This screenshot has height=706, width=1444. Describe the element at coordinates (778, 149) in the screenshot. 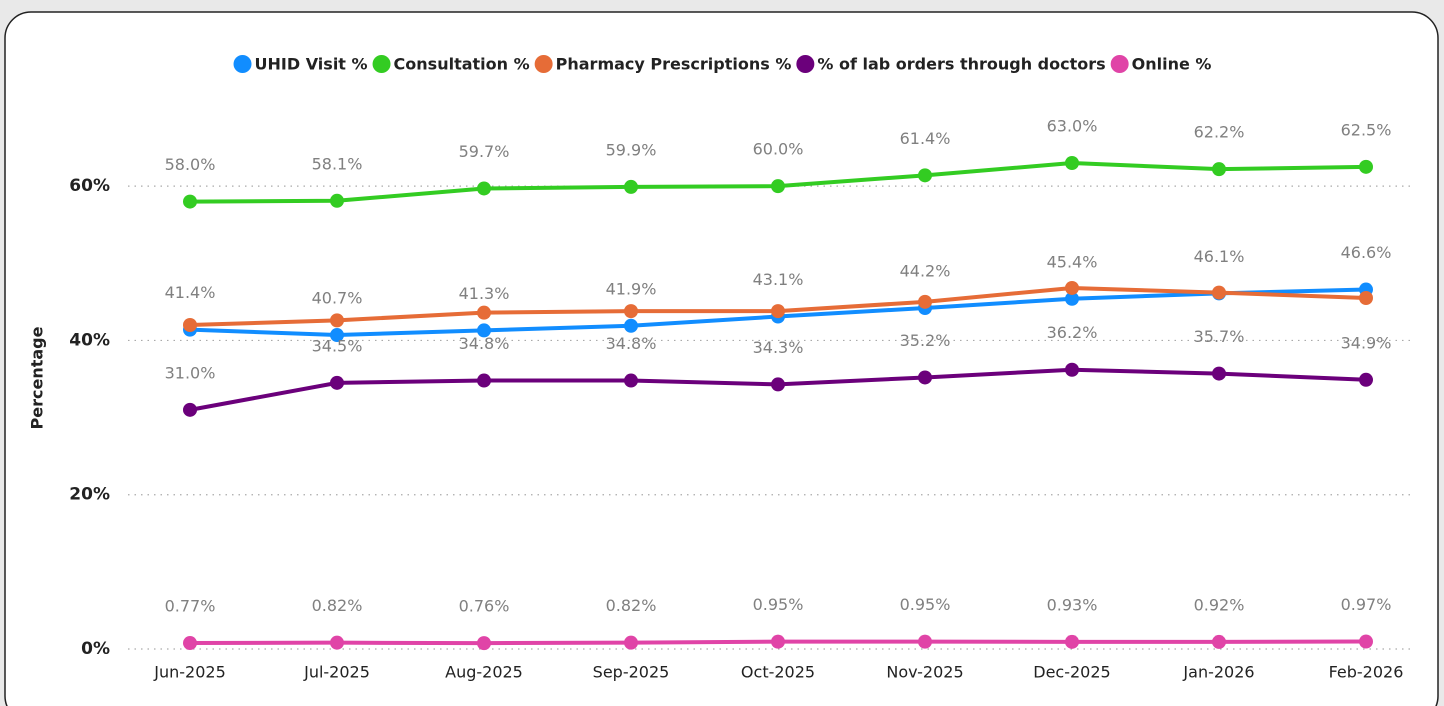

I see `data-label: 60.0%` at that location.